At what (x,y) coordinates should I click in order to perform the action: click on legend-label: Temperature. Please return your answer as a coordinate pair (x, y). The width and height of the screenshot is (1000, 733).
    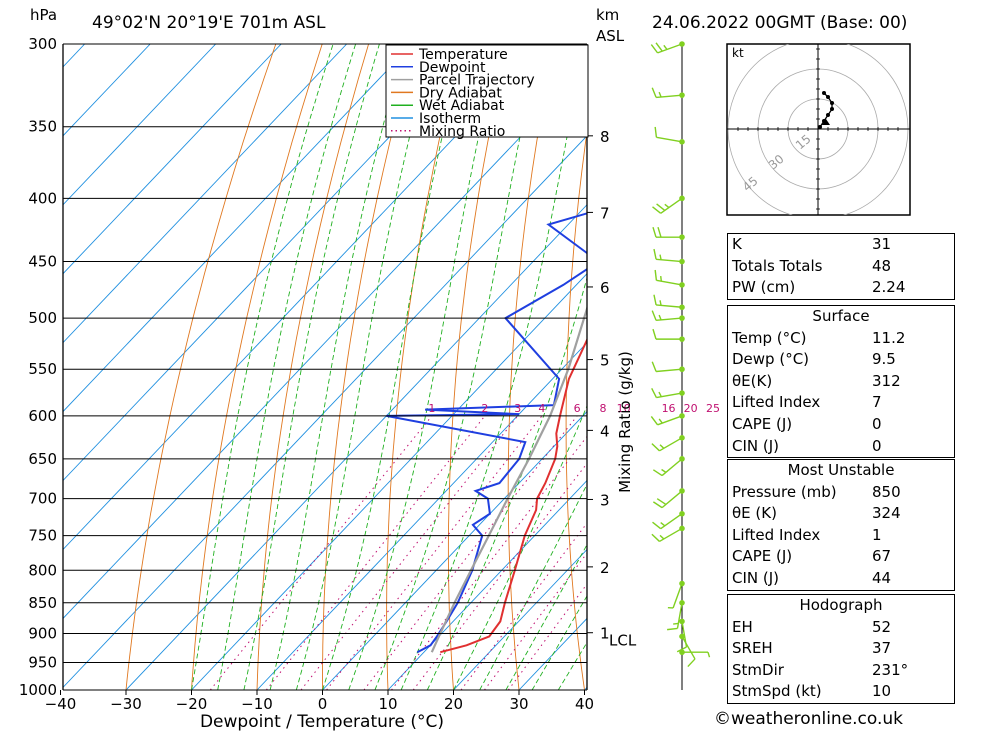
    Looking at the image, I should click on (463, 55).